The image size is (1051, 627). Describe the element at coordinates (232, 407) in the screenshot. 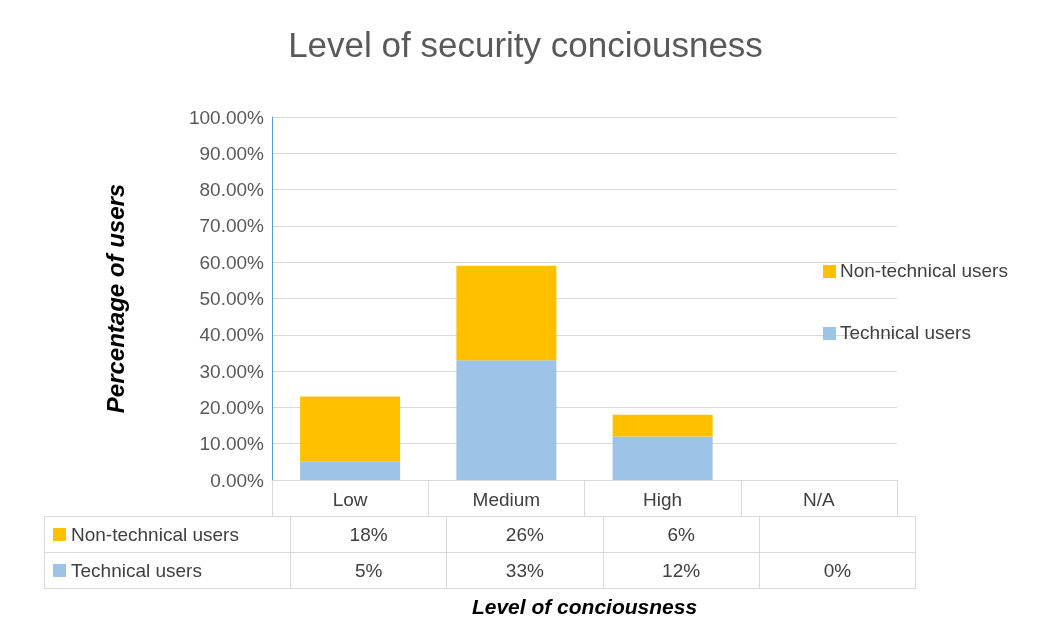

I see `y-tick-label: 20.00%` at that location.